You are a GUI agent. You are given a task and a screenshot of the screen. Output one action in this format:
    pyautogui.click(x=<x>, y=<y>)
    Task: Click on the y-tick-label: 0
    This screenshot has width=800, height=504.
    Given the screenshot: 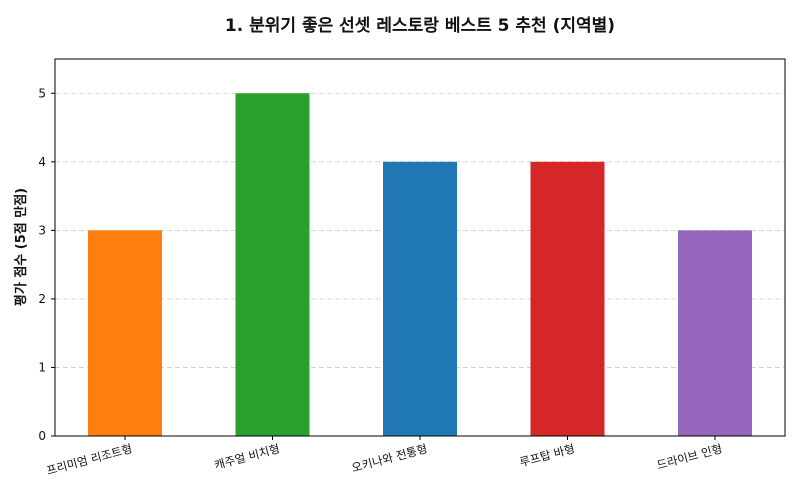 What is the action you would take?
    pyautogui.click(x=42, y=436)
    